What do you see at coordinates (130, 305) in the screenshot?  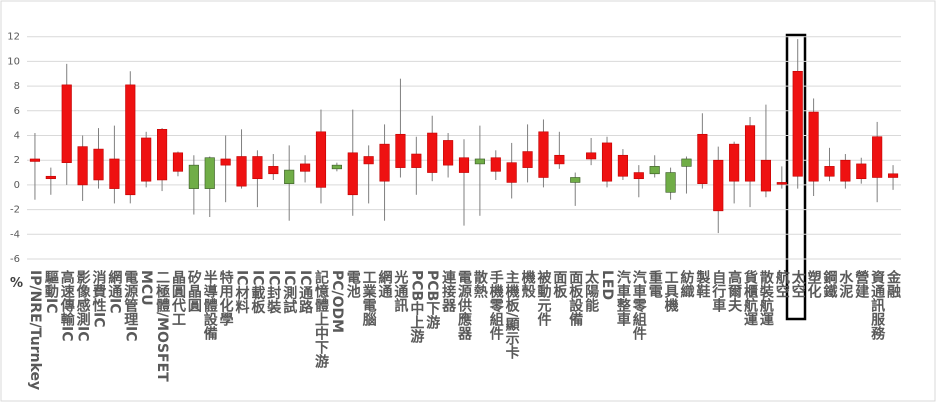 I see `x-tick-label: 電源管理IC` at bounding box center [130, 305].